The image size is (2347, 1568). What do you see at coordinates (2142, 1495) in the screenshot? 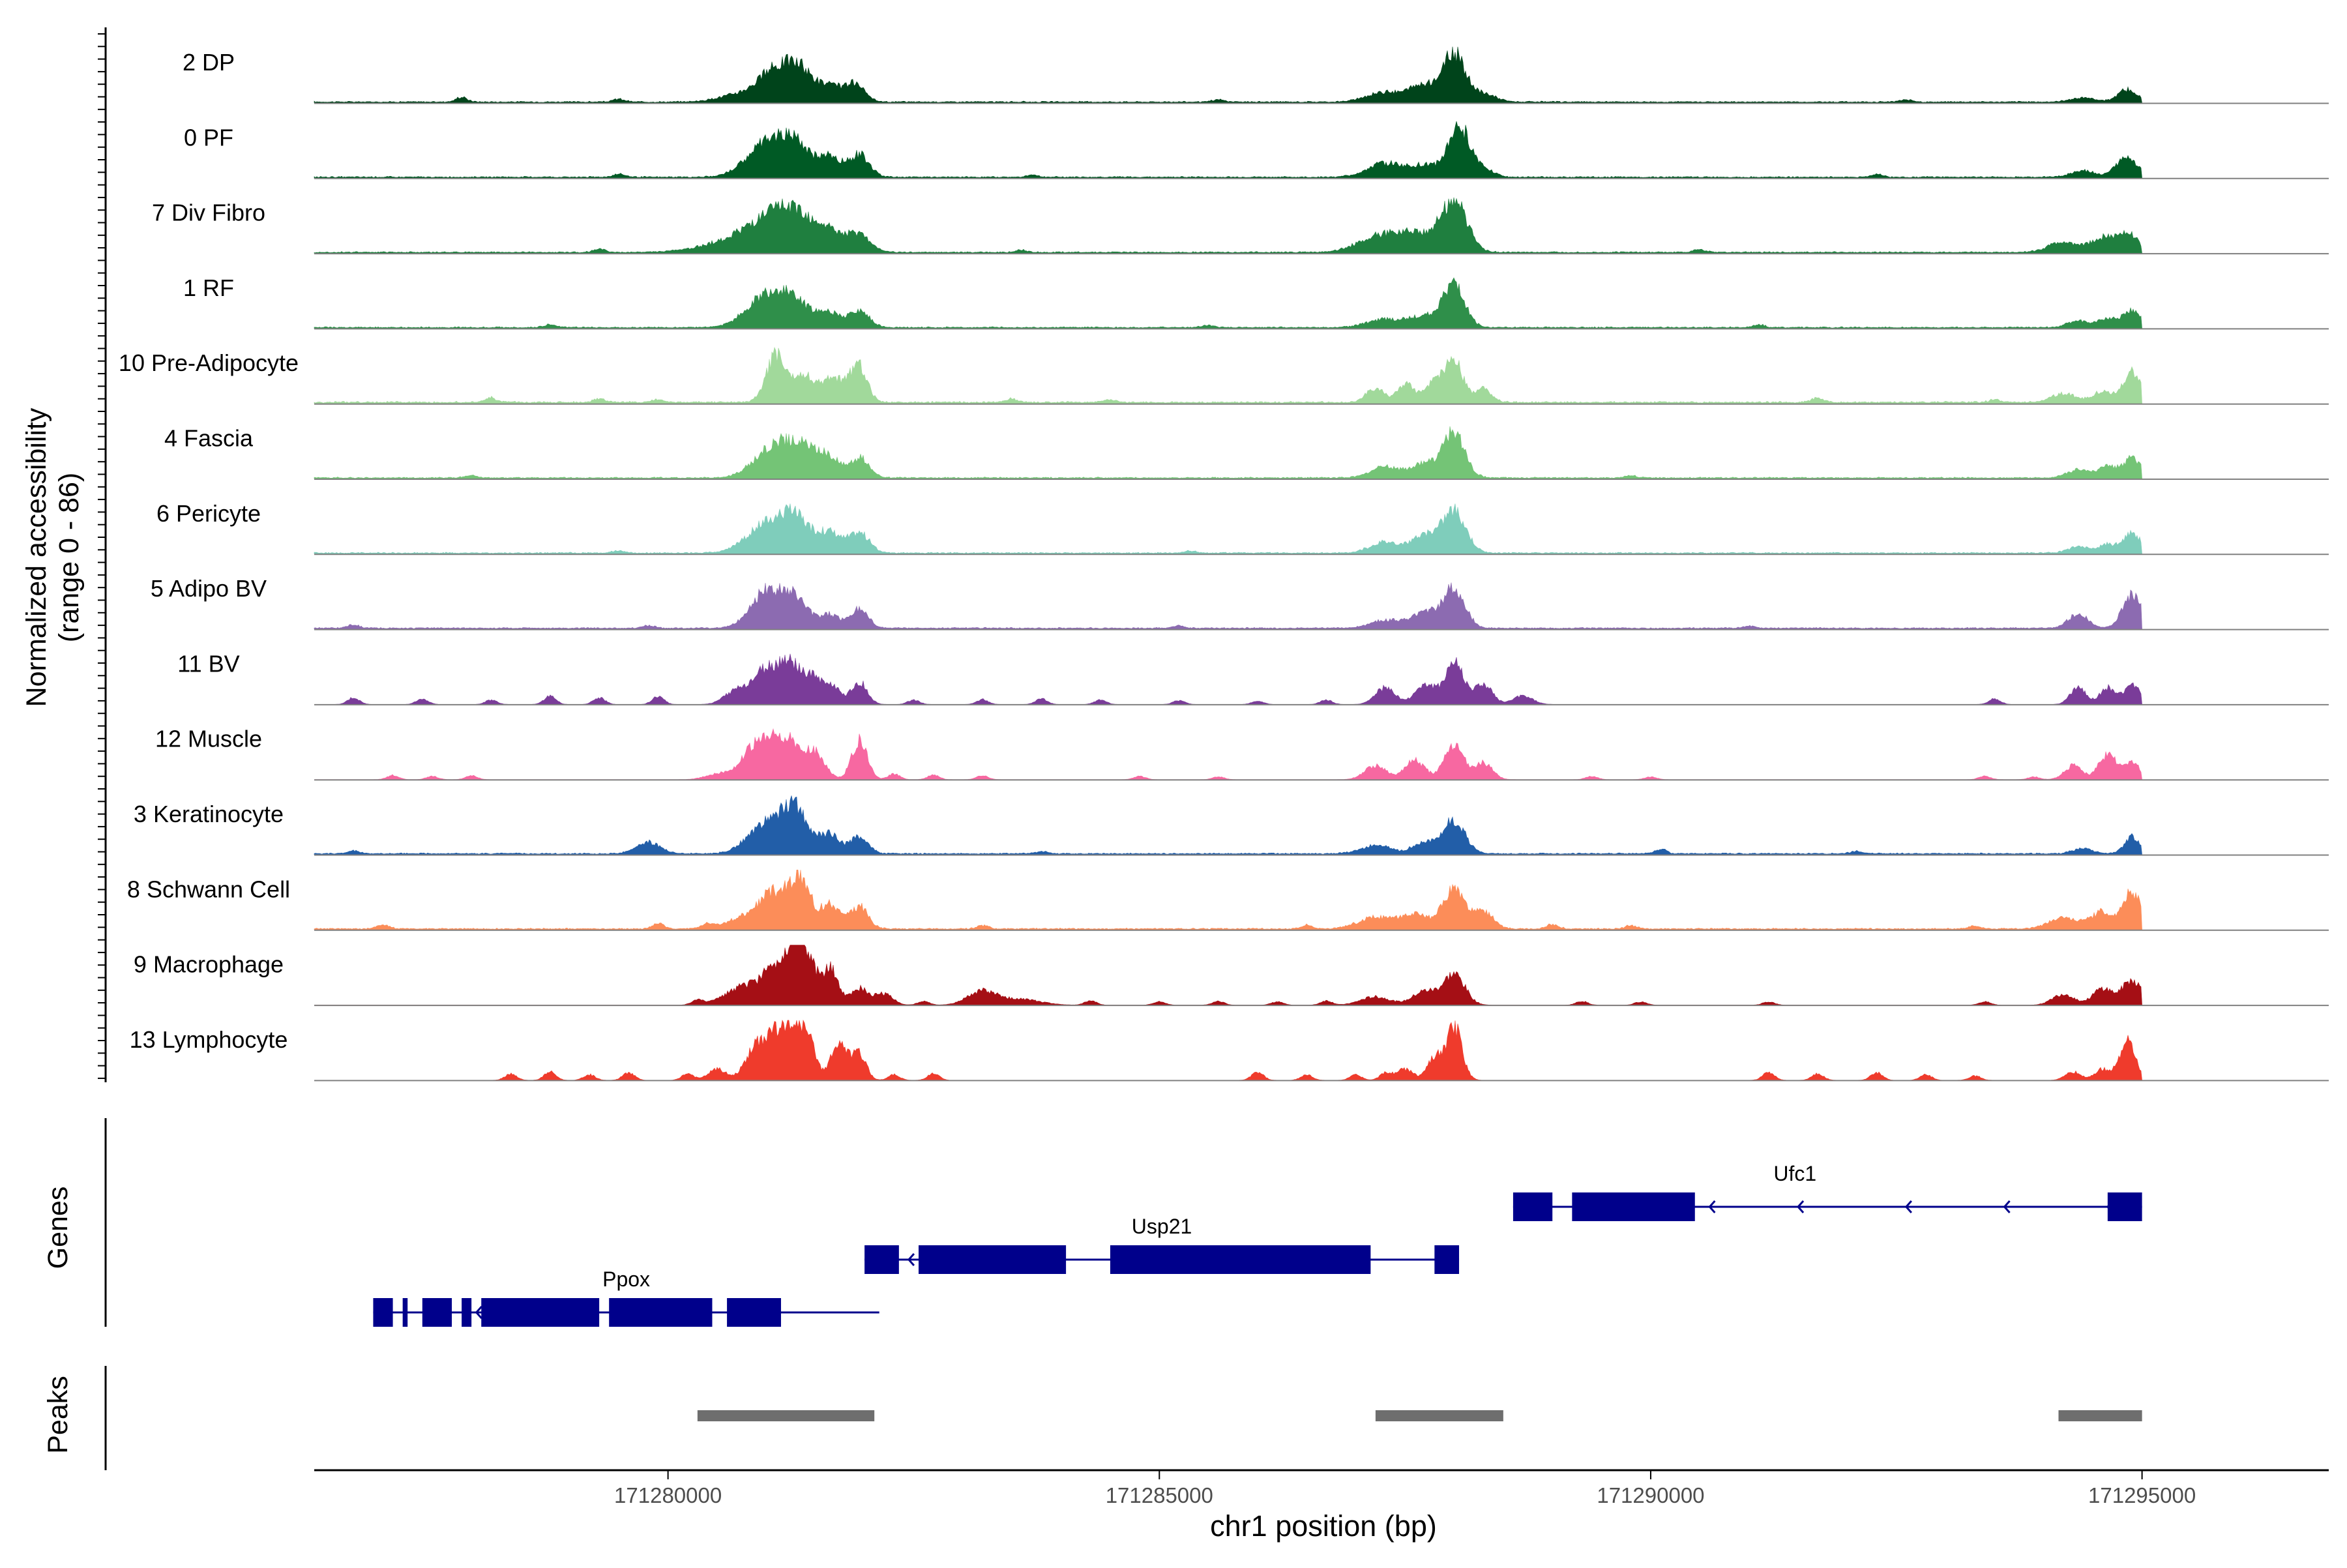
I see `x-tick-label: 171295000` at bounding box center [2142, 1495].